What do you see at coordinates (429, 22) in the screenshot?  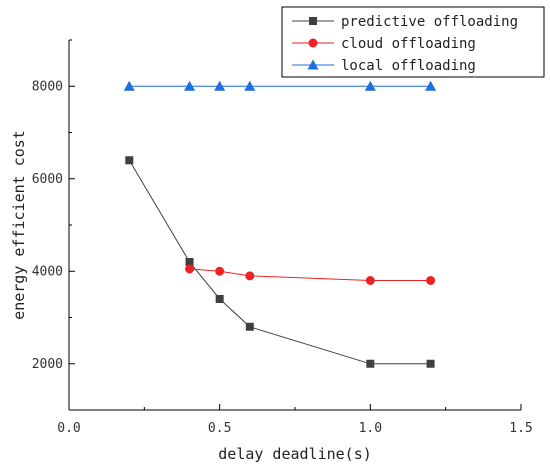 I see `legend-label: predictive offloading` at bounding box center [429, 22].